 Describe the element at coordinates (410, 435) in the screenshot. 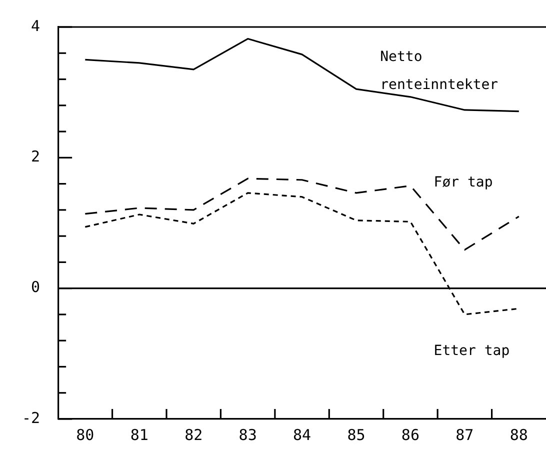

I see `x-tick-label: 86` at that location.